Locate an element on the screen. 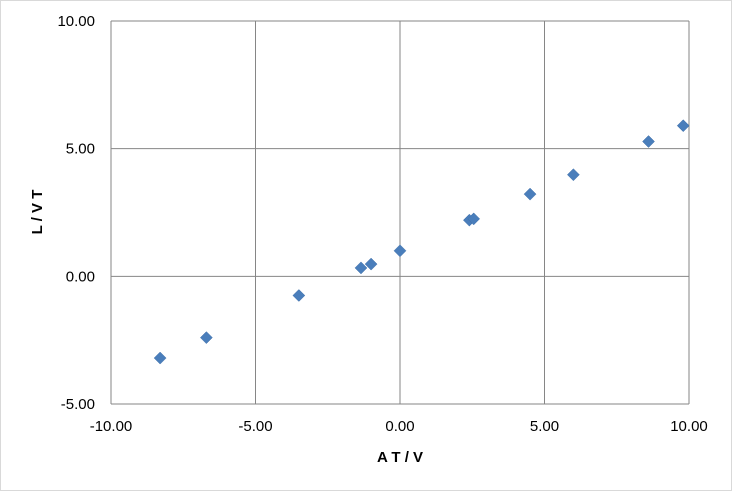  y-tick-label: 5.00 is located at coordinates (80, 149).